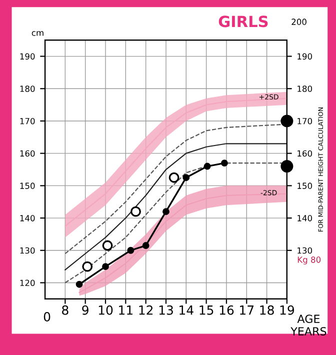  Describe the element at coordinates (27, 218) in the screenshot. I see `y-tick-label: 140` at that location.